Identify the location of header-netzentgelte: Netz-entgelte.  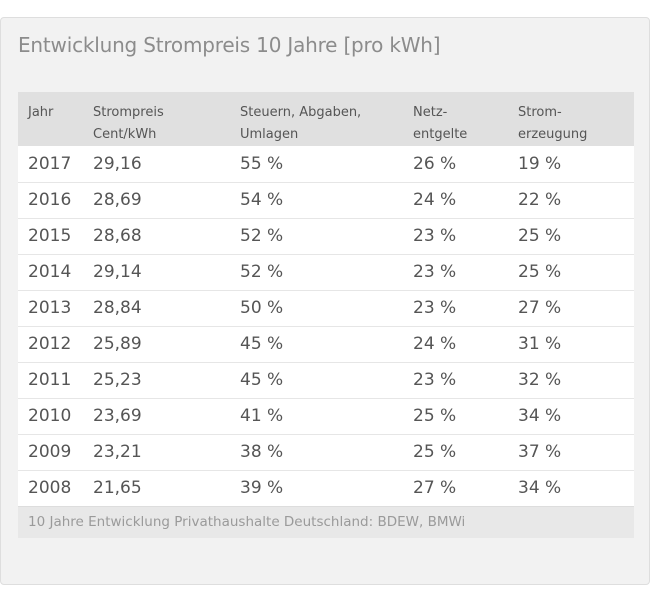
(455, 119).